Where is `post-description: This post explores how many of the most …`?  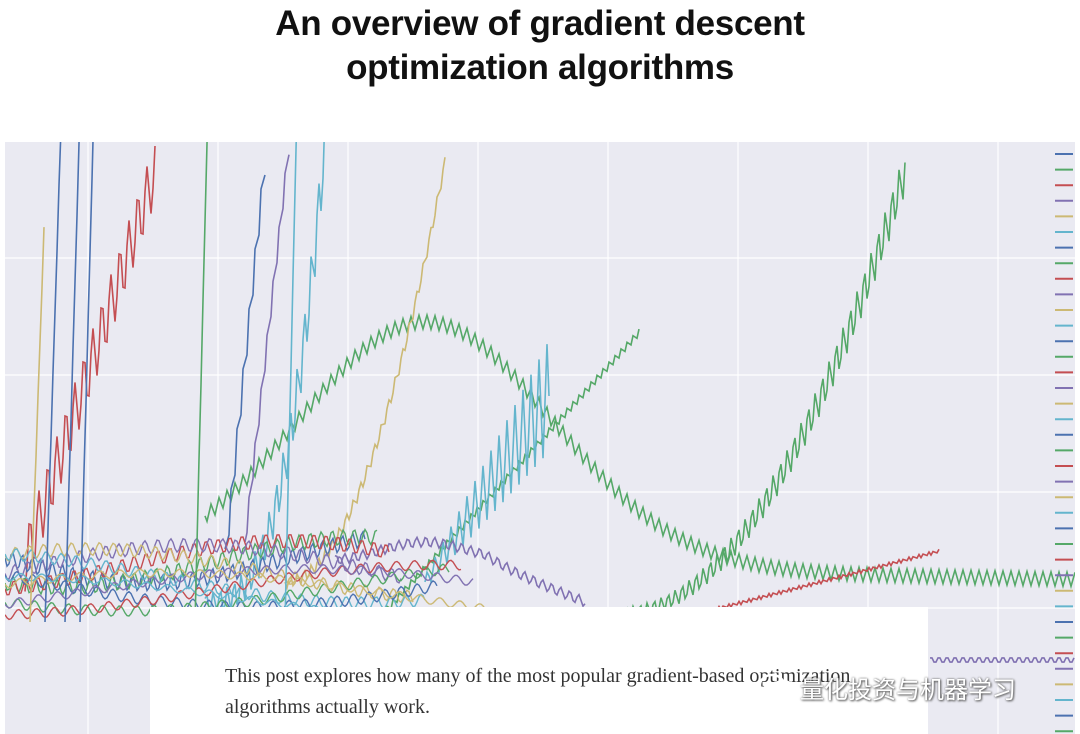
post-description: This post explores how many of the most … is located at coordinates (538, 691).